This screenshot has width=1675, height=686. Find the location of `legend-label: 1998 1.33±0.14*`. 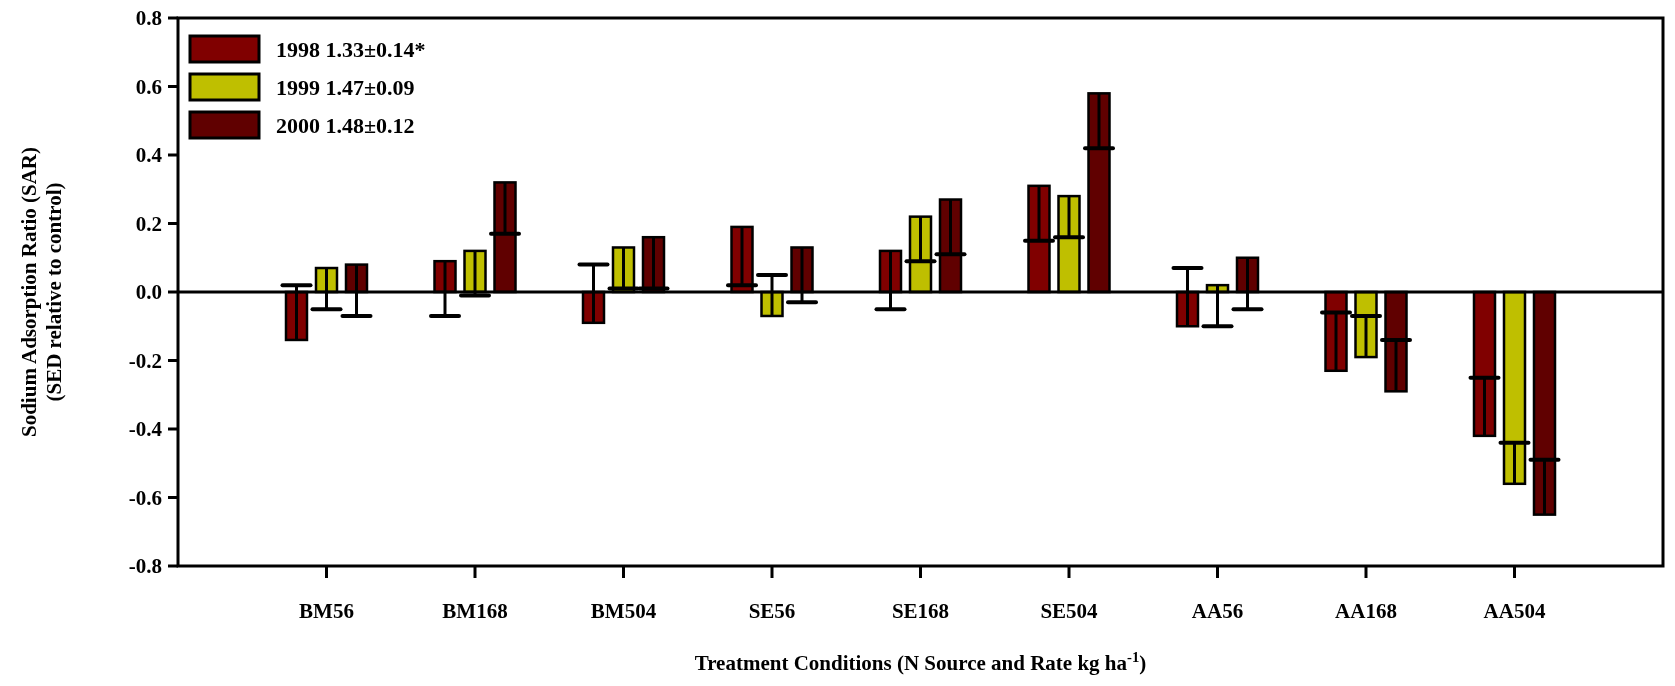

legend-label: 1998 1.33±0.14* is located at coordinates (351, 49).